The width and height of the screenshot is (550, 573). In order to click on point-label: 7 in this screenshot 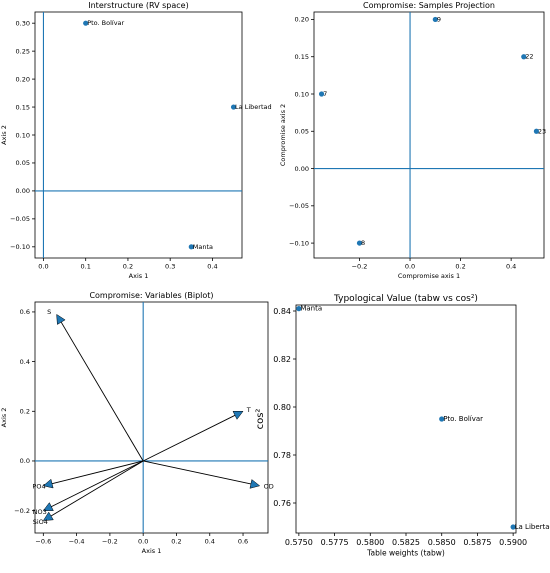, I will do `click(325, 94)`.